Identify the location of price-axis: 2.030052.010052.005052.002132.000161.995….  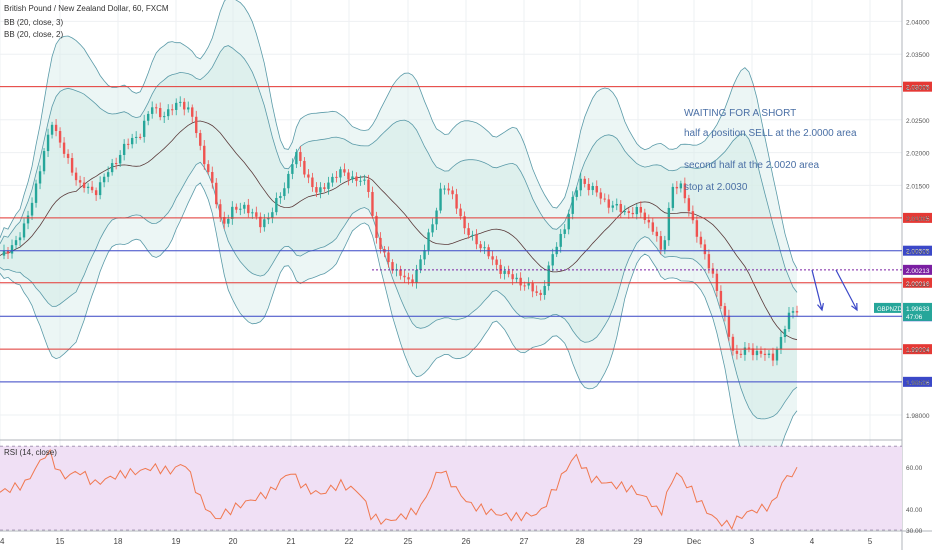
(903, 219).